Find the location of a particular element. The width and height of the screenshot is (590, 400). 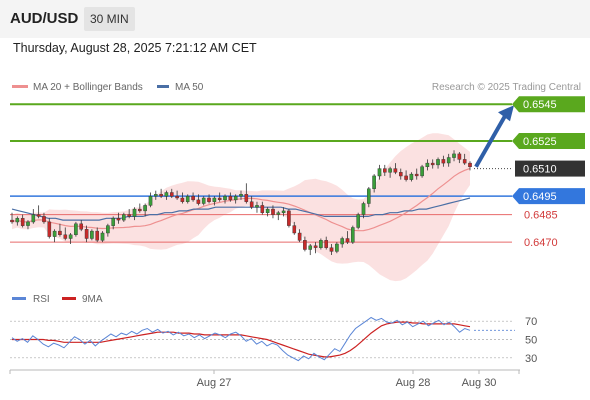

x-axis: Aug 27 Aug 28 Aug 30 is located at coordinates (264, 379).